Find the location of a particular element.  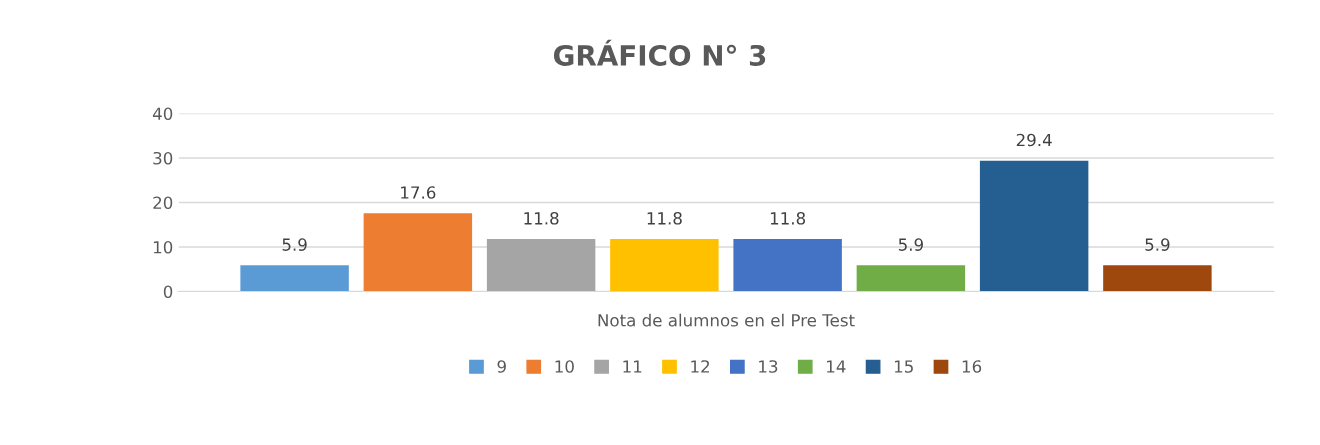

data-label: 29.4 is located at coordinates (1034, 140).